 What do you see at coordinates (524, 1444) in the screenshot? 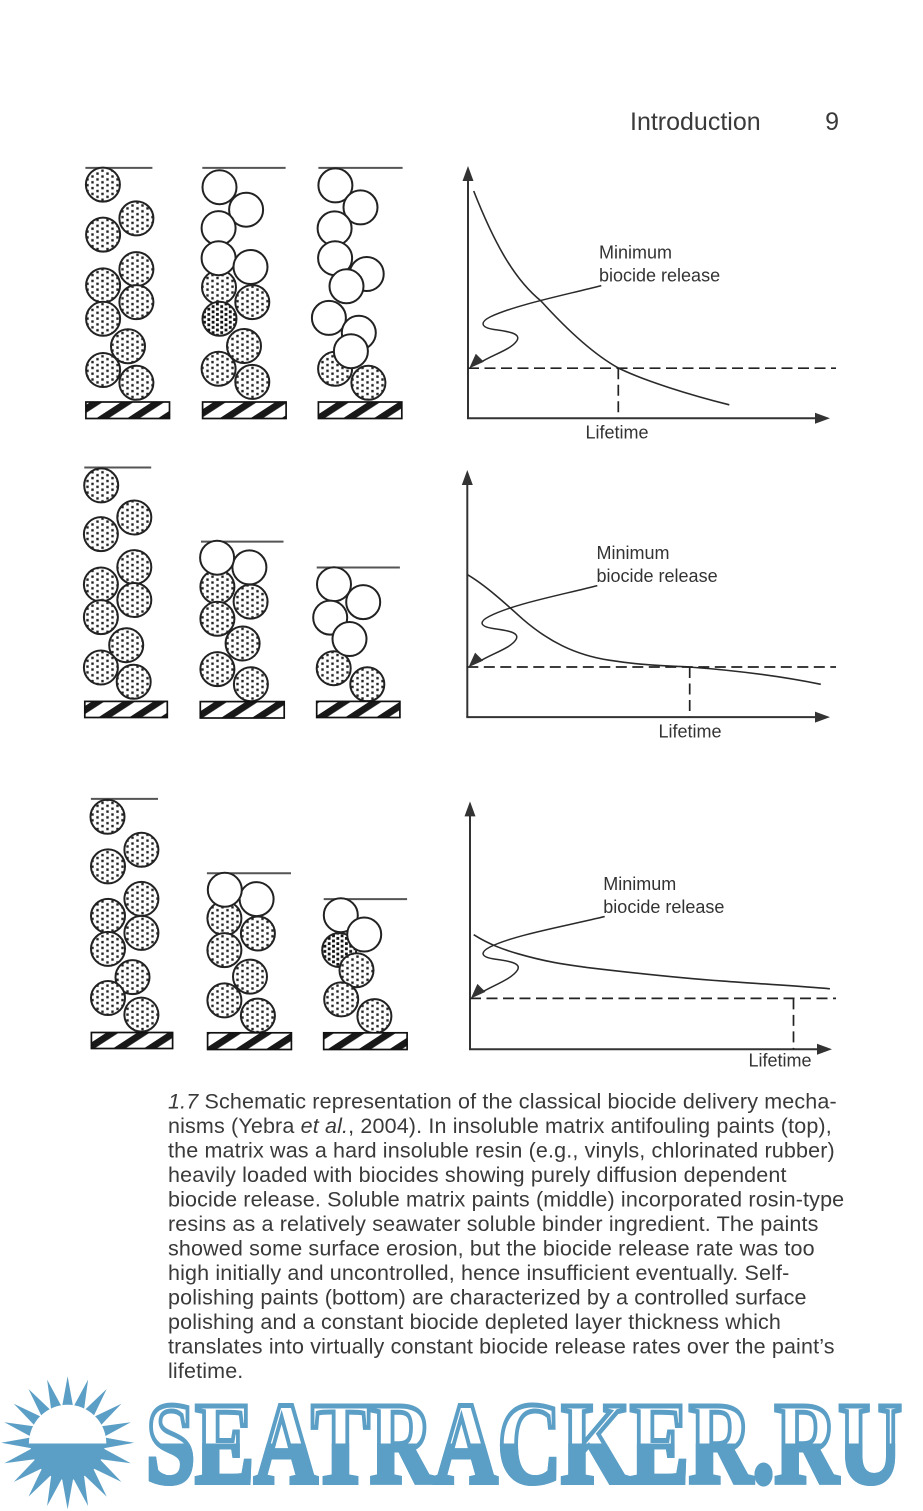
I see `svg-text: SEATRACKER.RU` at bounding box center [524, 1444].